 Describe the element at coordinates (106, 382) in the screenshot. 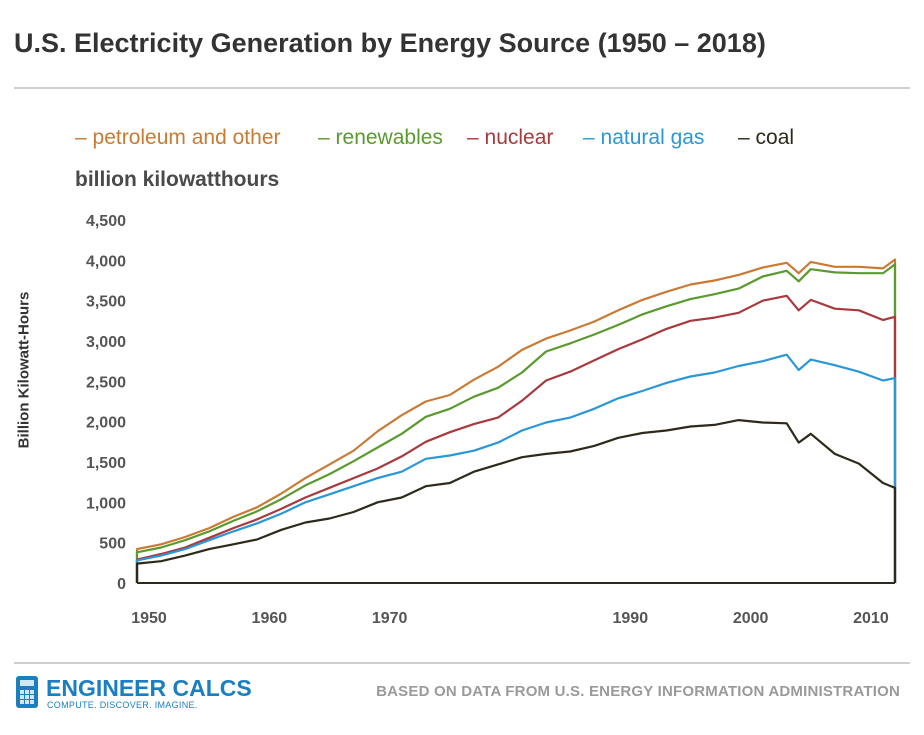

I see `y-tick-label: 2,500` at that location.